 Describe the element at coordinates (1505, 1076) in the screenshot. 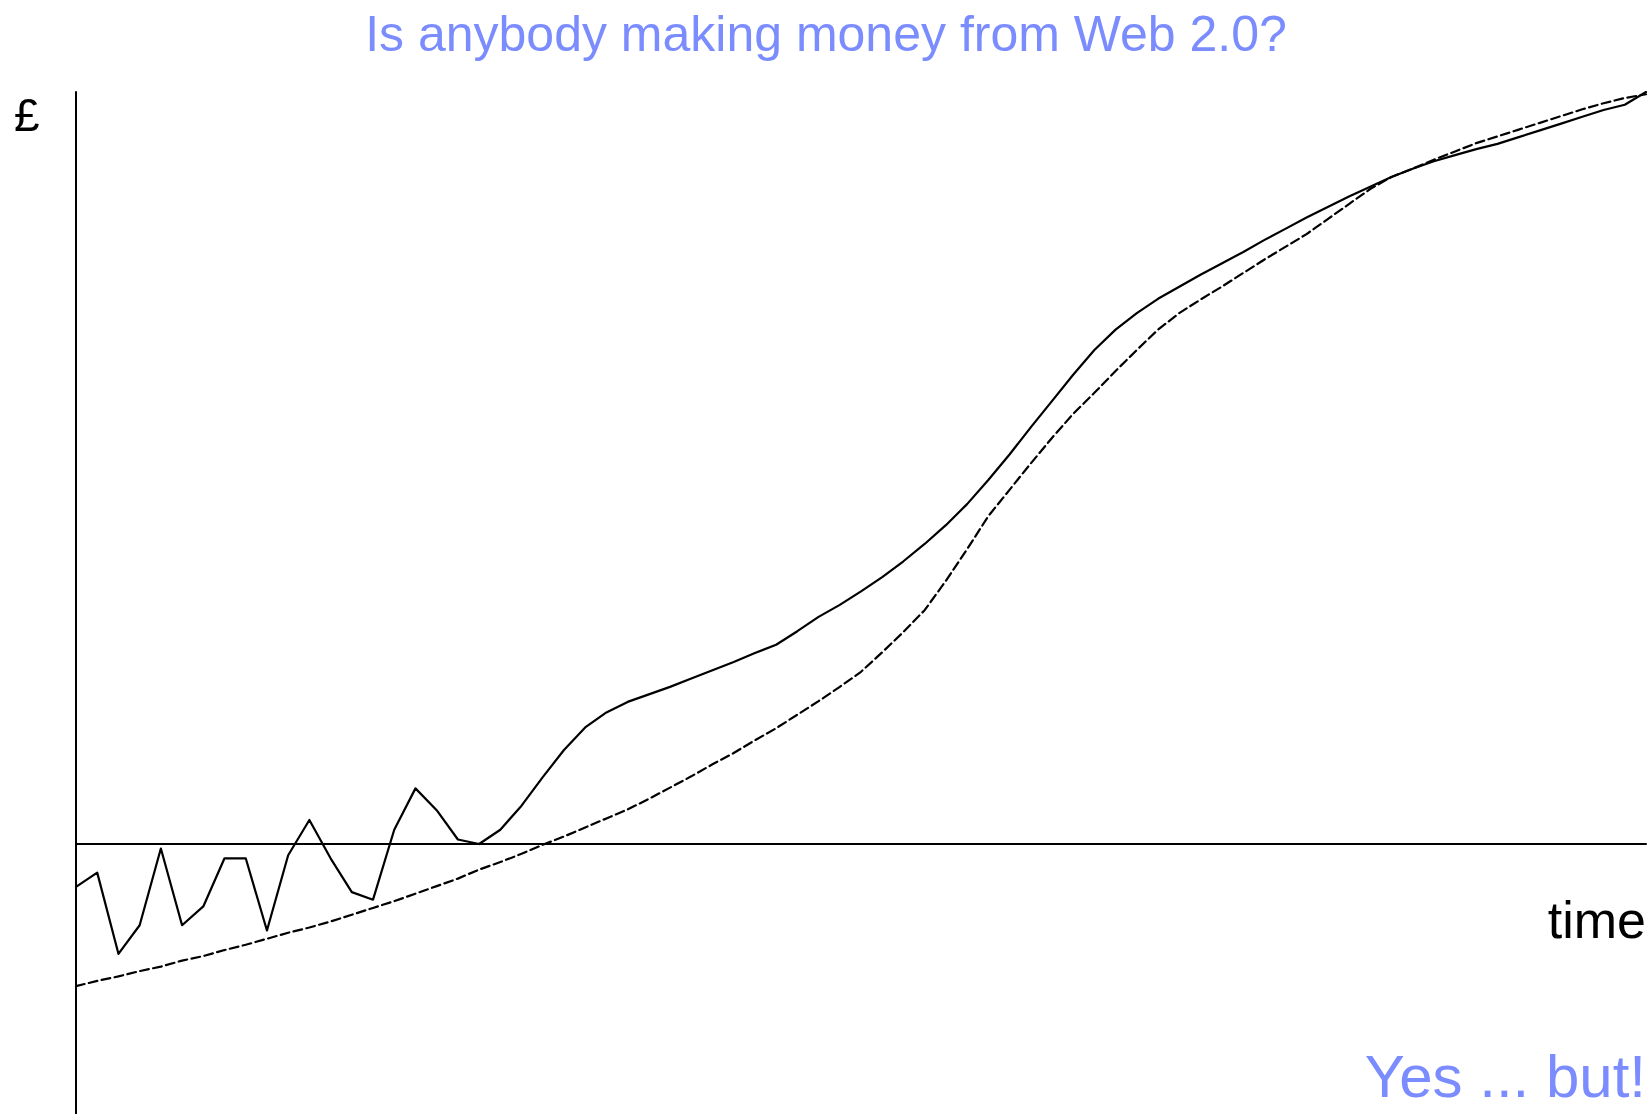

I see `text: Yes ... but!` at that location.